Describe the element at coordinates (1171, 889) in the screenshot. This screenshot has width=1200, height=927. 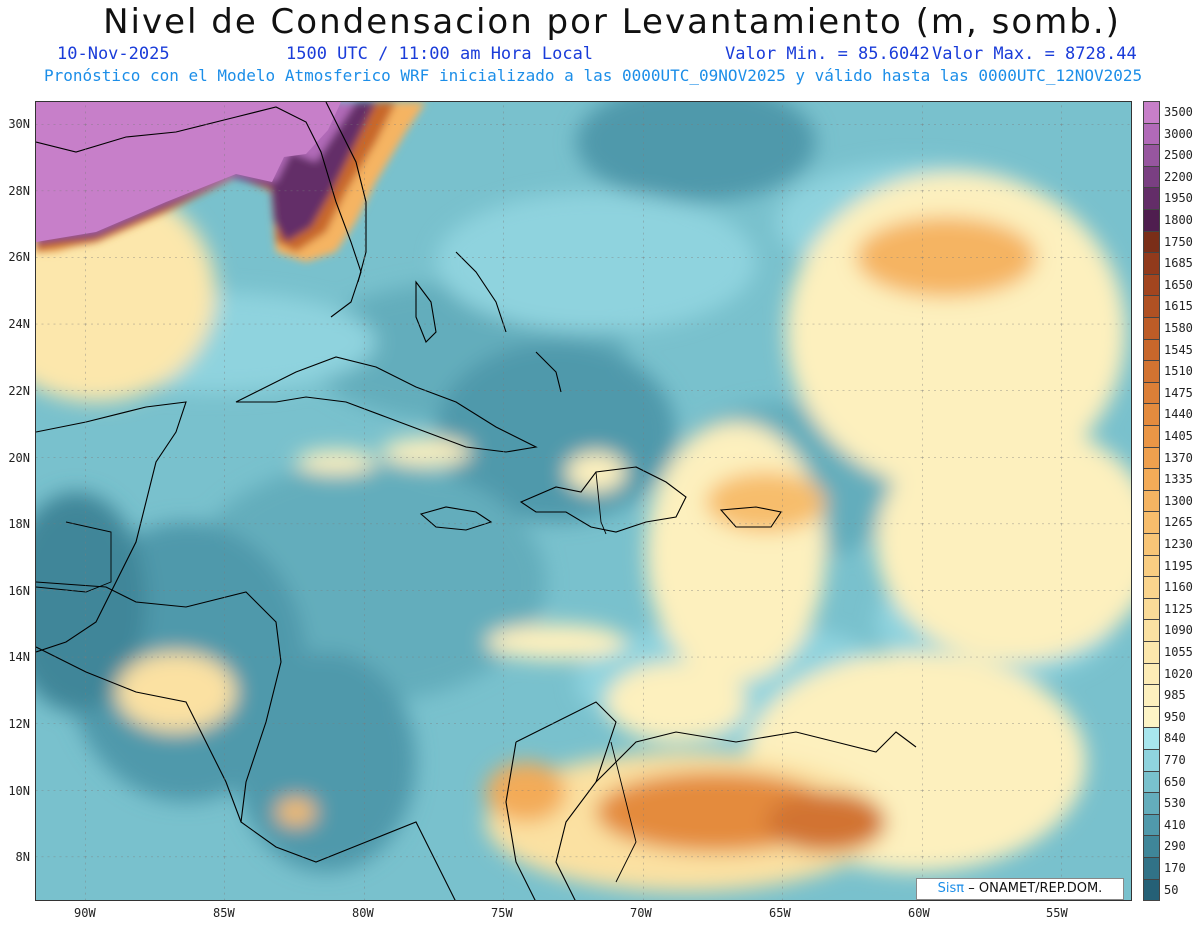
I see `colorbar-label: 50` at that location.